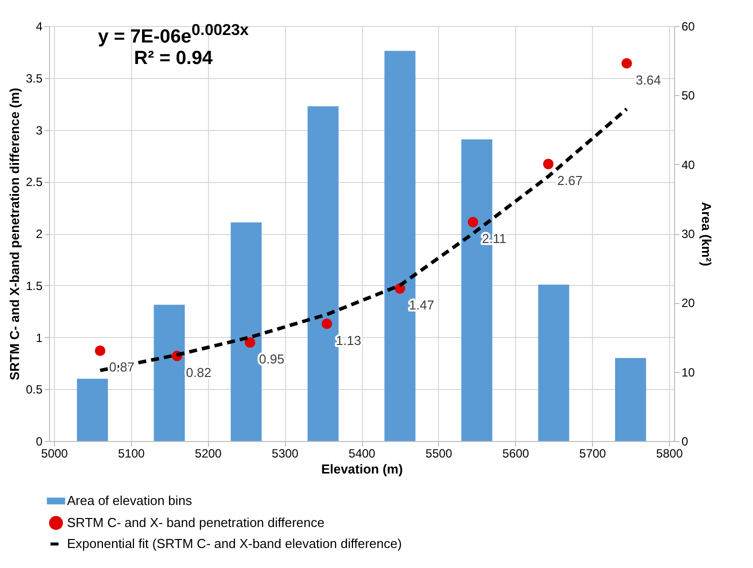 Image resolution: width=753 pixels, height=568 pixels. What do you see at coordinates (39, 441) in the screenshot?
I see `y-tick-label: 0` at bounding box center [39, 441].